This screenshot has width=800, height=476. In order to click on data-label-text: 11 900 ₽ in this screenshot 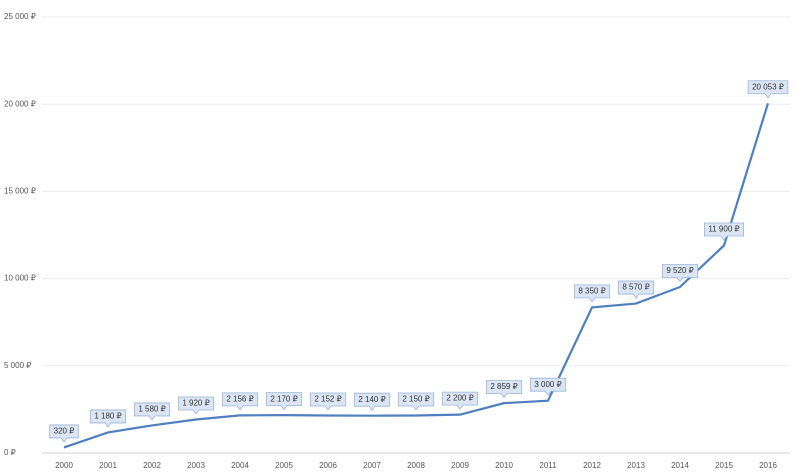, I will do `click(723, 229)`.